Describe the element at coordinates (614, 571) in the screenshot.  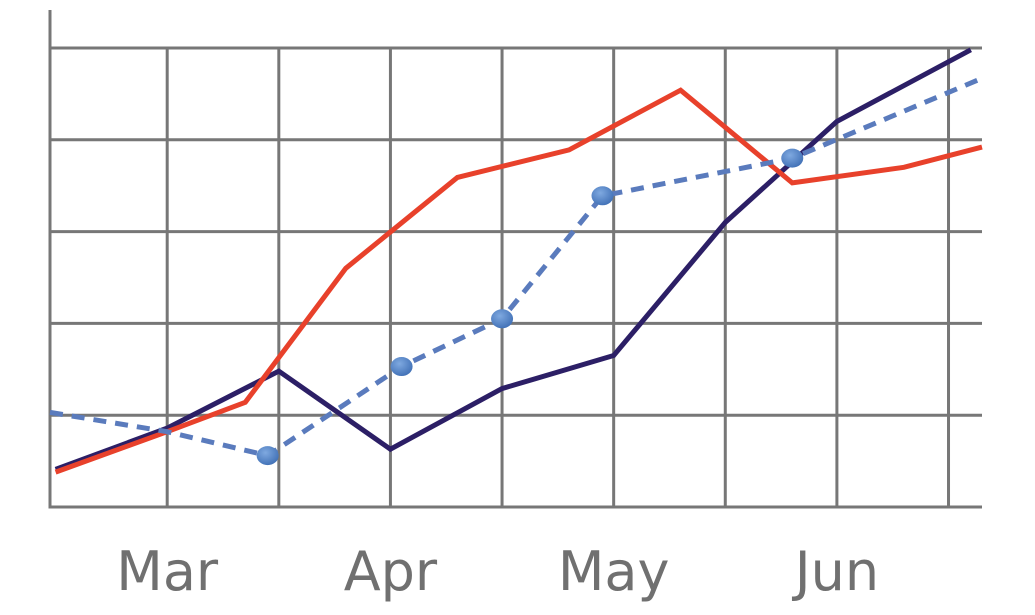
I see `x-tick-label: May` at that location.